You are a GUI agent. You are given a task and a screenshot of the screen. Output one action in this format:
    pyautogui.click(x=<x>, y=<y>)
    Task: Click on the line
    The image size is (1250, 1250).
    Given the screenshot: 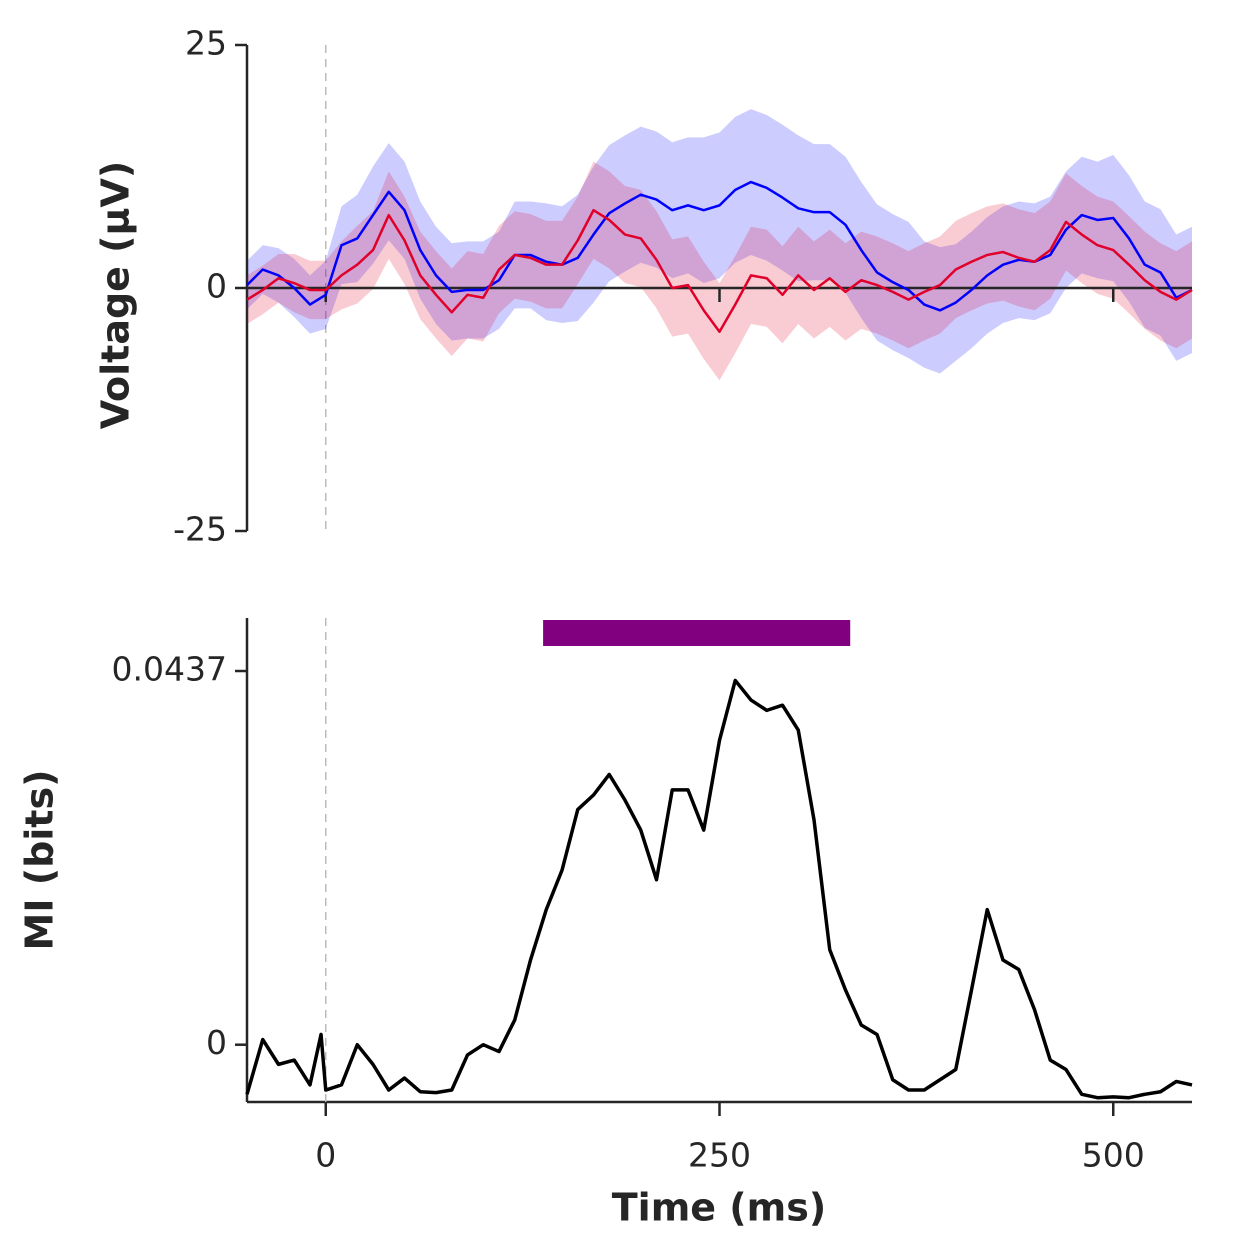 What is the action you would take?
    pyautogui.click(x=719, y=270)
    